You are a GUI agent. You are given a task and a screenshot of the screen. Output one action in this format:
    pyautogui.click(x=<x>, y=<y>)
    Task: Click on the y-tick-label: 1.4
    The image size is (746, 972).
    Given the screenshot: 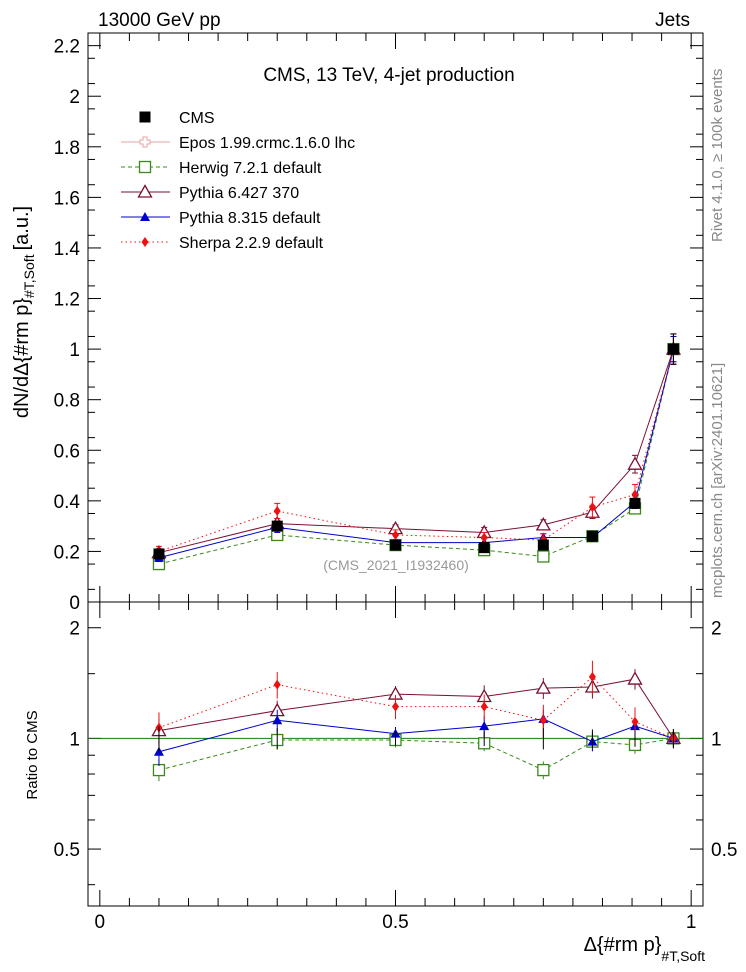 What is the action you would take?
    pyautogui.click(x=67, y=249)
    